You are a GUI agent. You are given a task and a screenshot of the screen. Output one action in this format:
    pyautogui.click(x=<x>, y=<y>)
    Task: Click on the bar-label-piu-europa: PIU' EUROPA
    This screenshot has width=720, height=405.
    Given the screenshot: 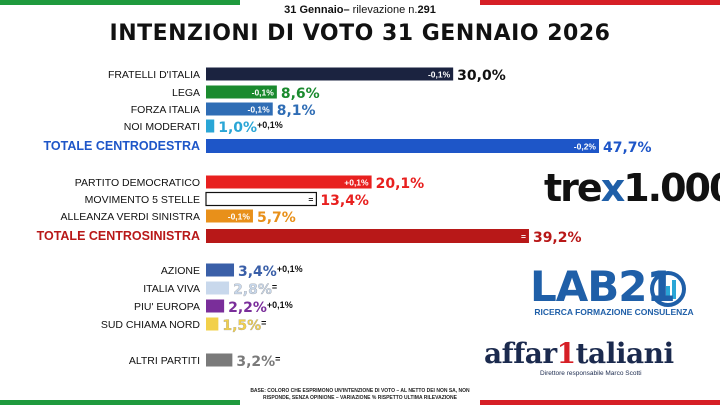 What is the action you would take?
    pyautogui.click(x=167, y=307)
    